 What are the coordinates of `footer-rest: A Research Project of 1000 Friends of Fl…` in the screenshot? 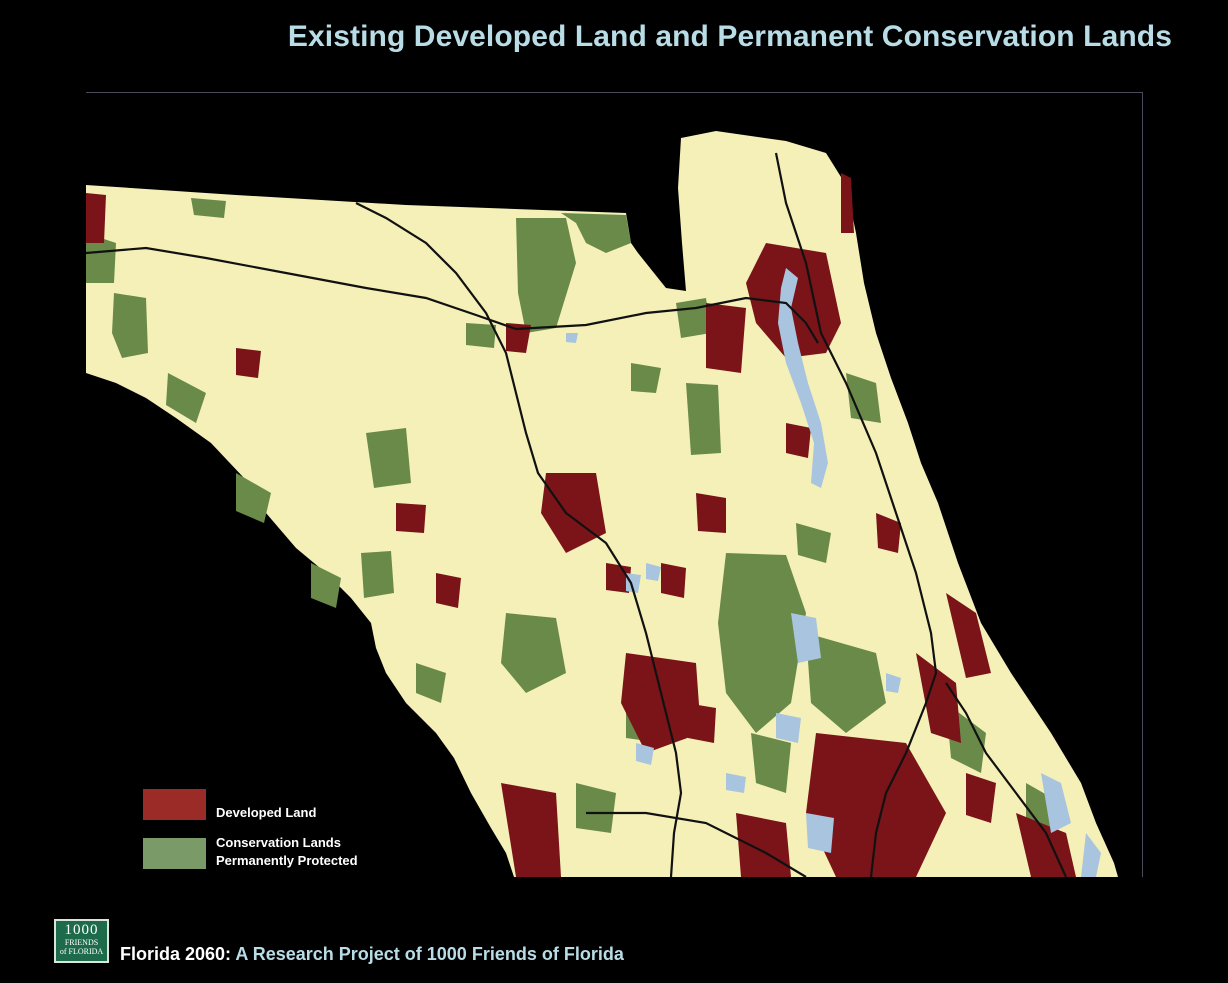 It's located at (427, 954).